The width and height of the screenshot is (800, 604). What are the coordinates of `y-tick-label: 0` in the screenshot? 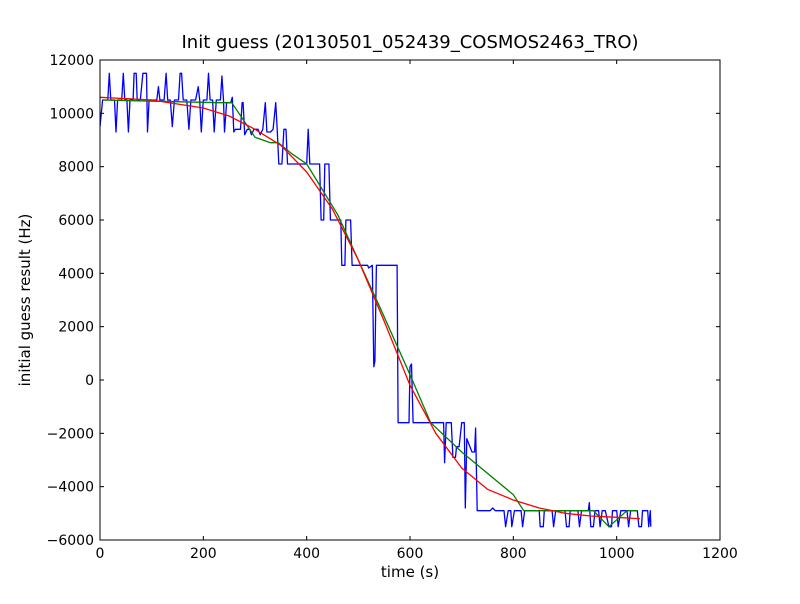 It's located at (89, 381).